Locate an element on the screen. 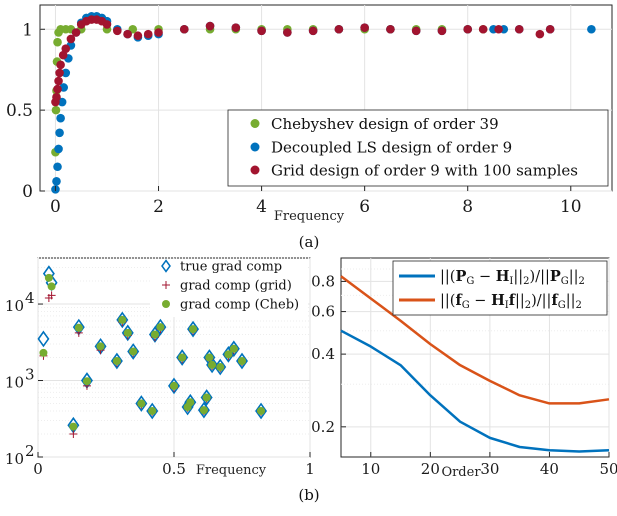  panel-b-left-ytick-exponent: 2 is located at coordinates (30, 451).